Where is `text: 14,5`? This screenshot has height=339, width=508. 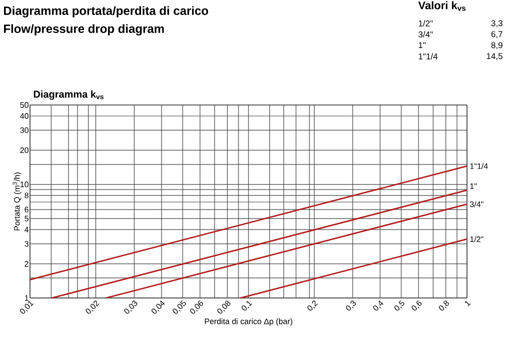 text: 14,5 is located at coordinates (494, 56).